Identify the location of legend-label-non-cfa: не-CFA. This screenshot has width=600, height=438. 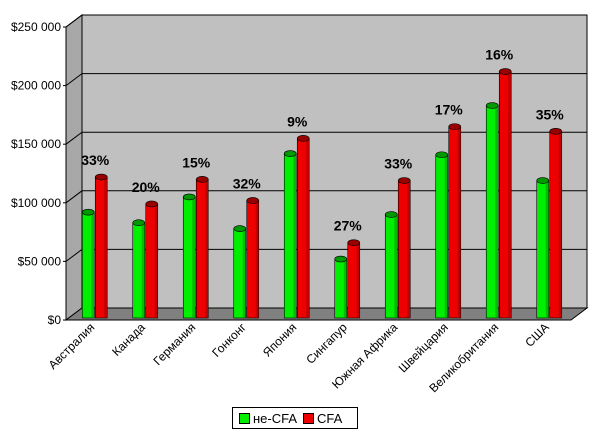
(275, 418).